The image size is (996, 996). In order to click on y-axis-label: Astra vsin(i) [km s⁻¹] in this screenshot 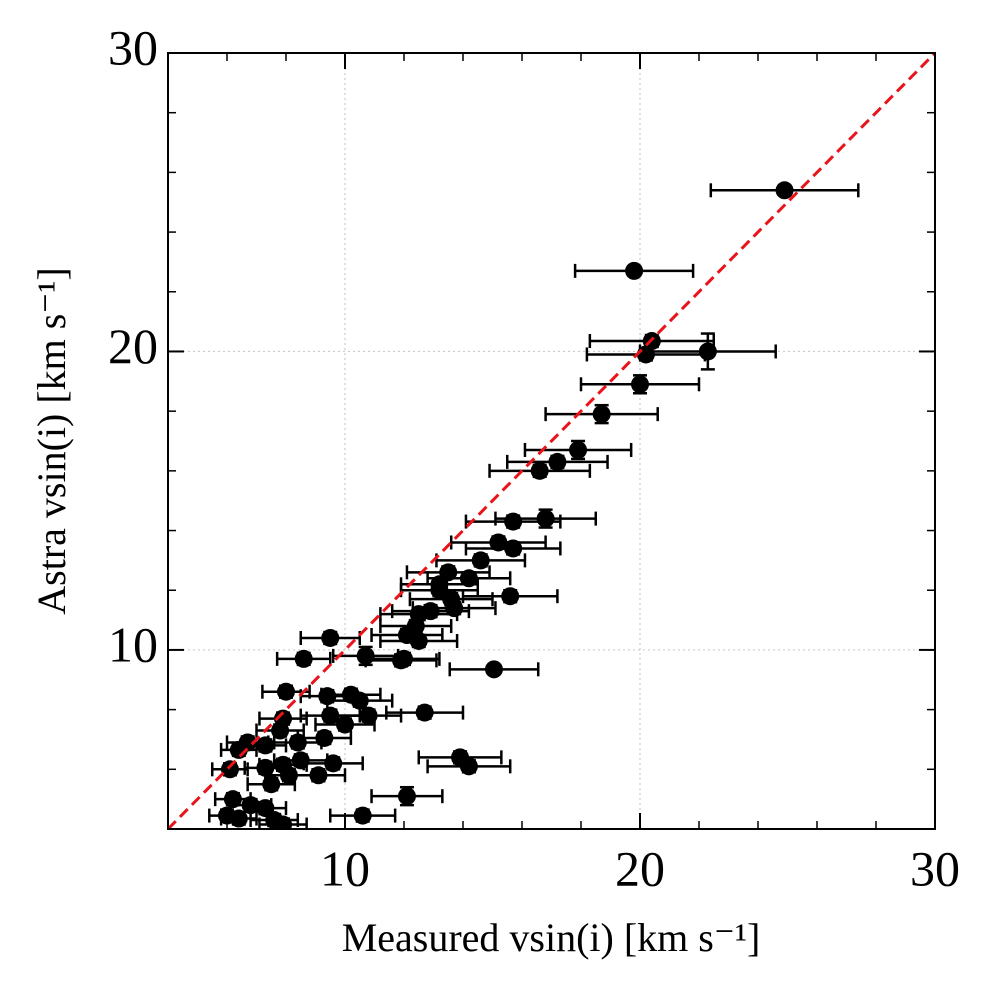, I will do `click(51, 441)`.